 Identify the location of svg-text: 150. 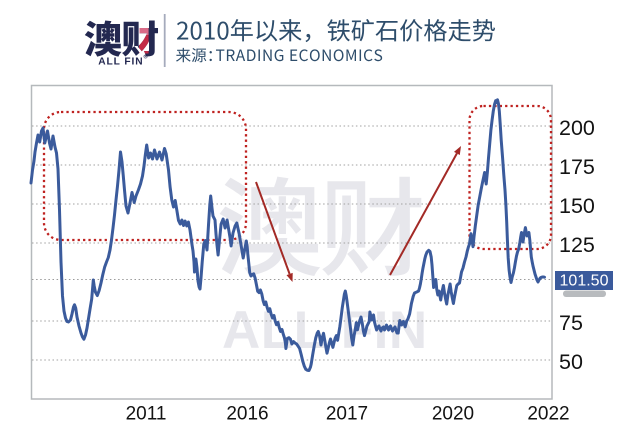
(577, 206).